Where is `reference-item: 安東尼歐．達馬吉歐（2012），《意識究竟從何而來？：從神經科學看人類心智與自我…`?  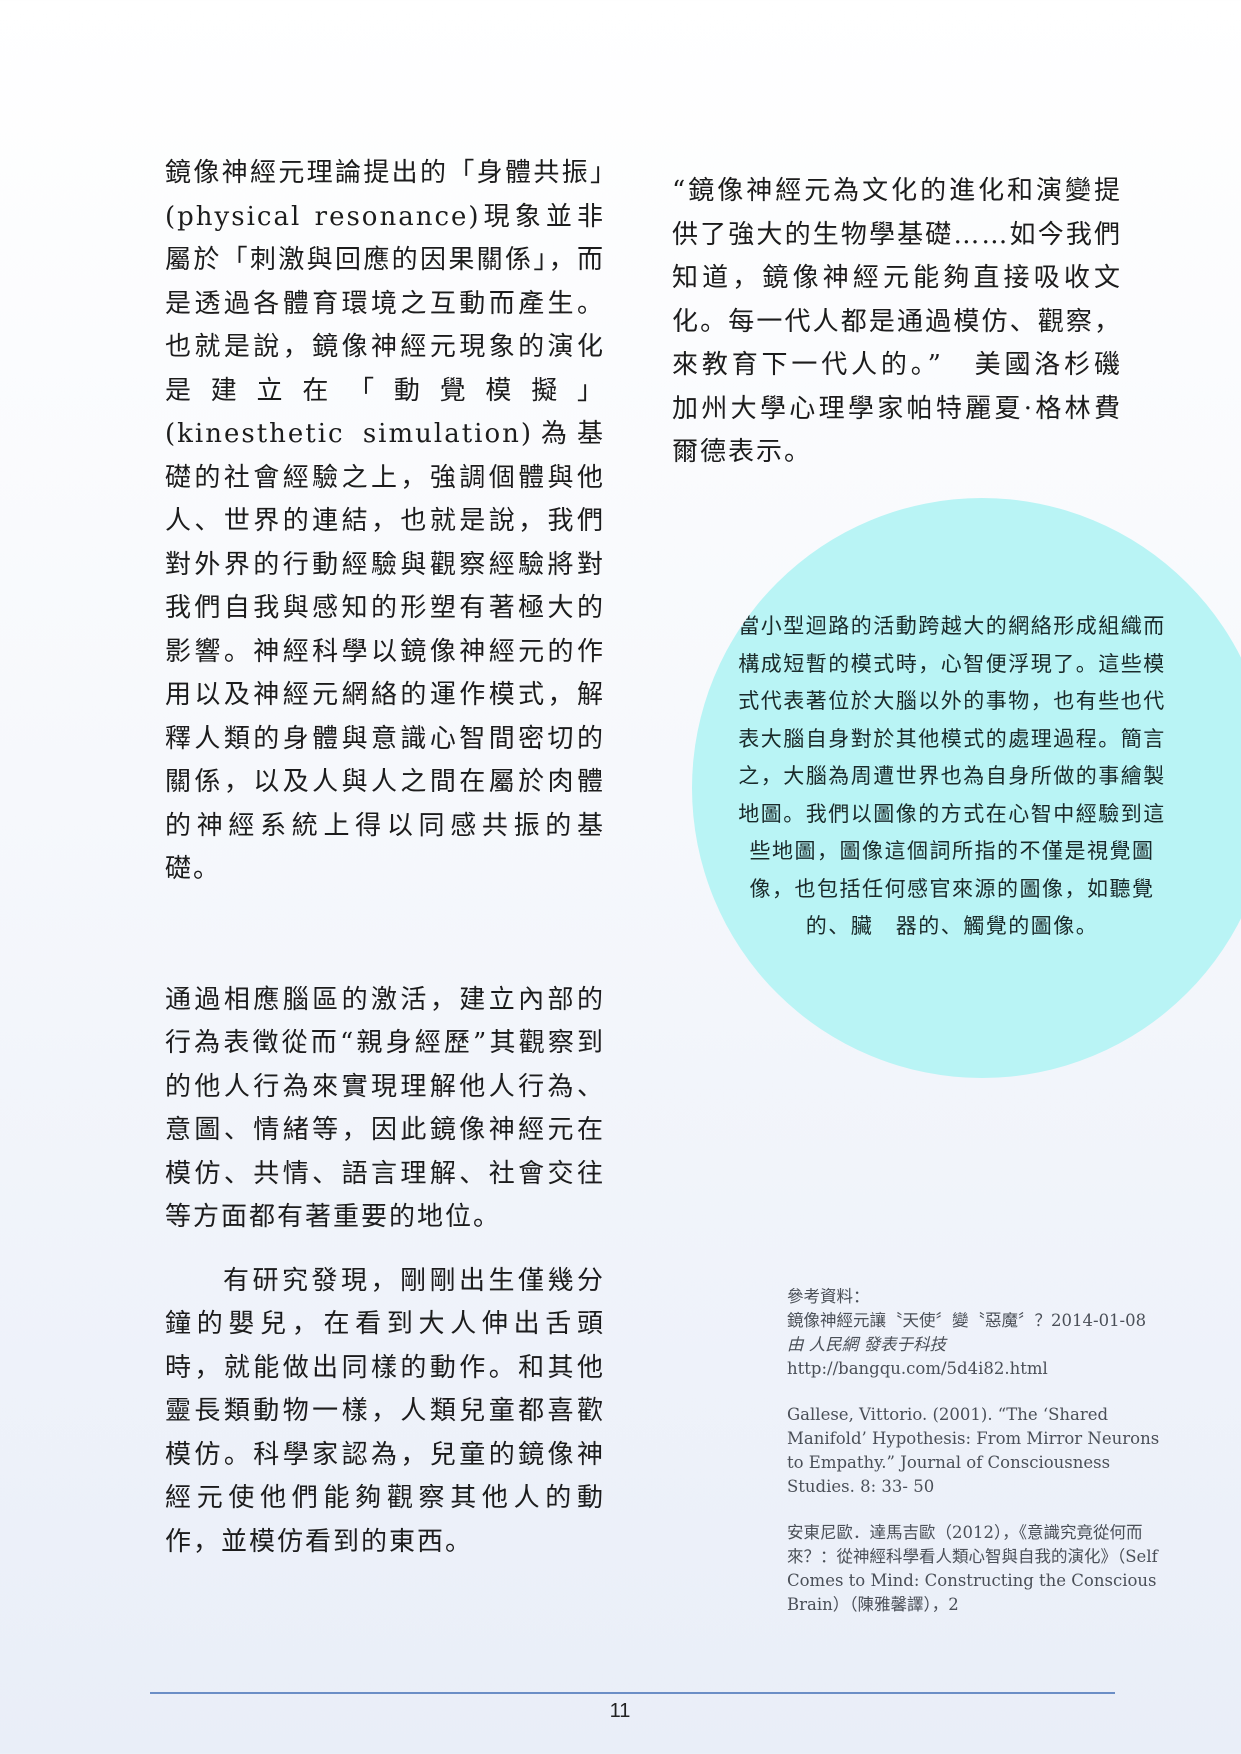
reference-item: 安東尼歐．達馬吉歐（2012），《意識究竟從何而來？：從神經科學看人類心智與自我… is located at coordinates (972, 1568).